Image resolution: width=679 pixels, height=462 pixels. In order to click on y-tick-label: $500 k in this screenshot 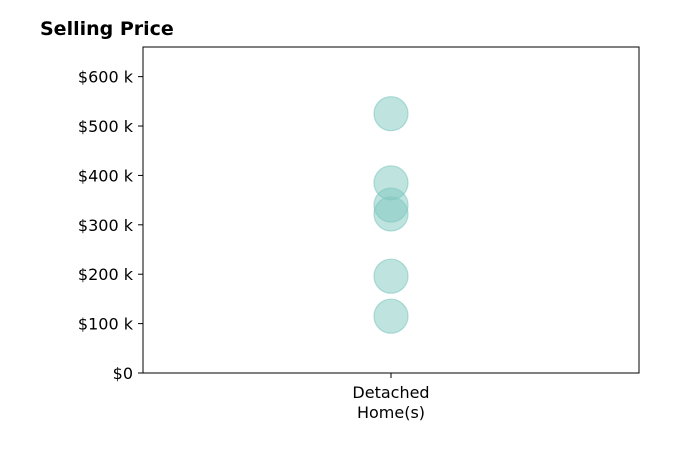, I will do `click(106, 126)`.